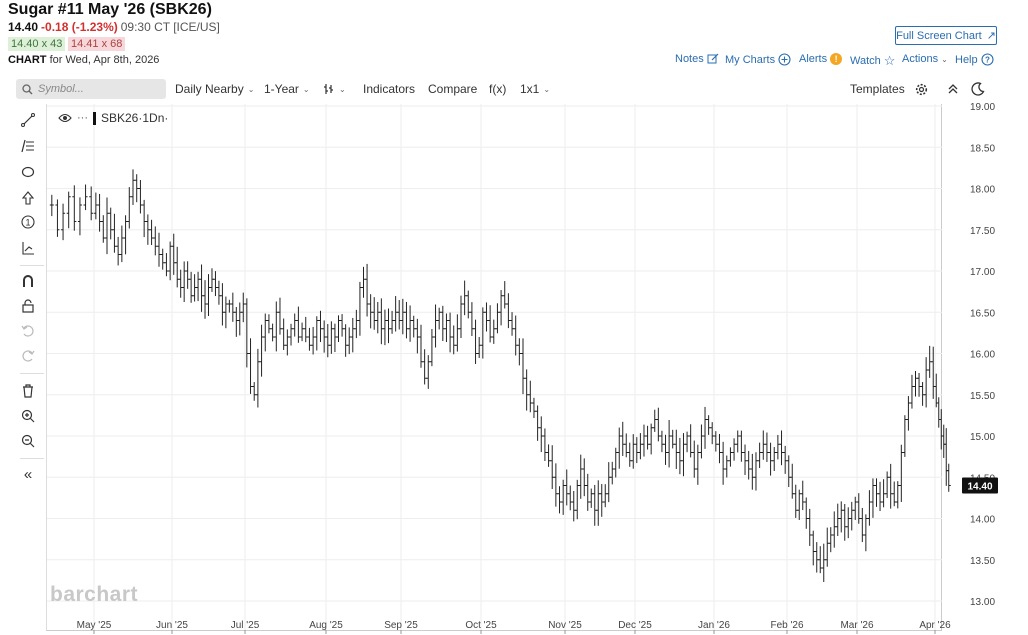 This screenshot has height=635, width=1028. Describe the element at coordinates (28, 331) in the screenshot. I see `undo-icon` at that location.